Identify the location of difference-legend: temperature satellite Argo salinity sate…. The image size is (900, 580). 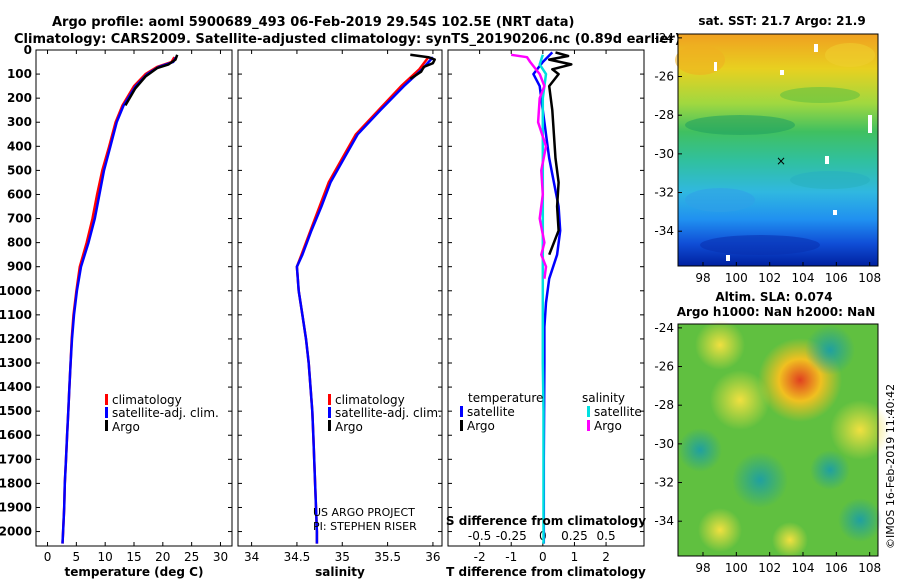
(551, 412).